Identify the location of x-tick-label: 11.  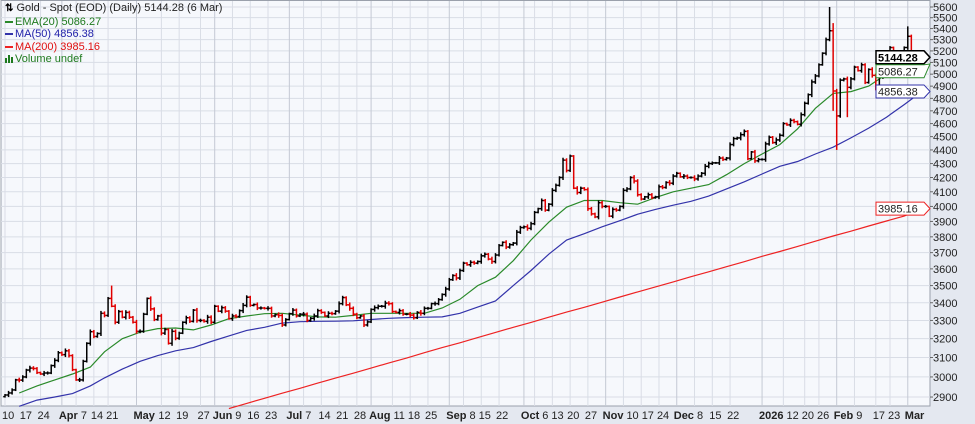
(399, 416).